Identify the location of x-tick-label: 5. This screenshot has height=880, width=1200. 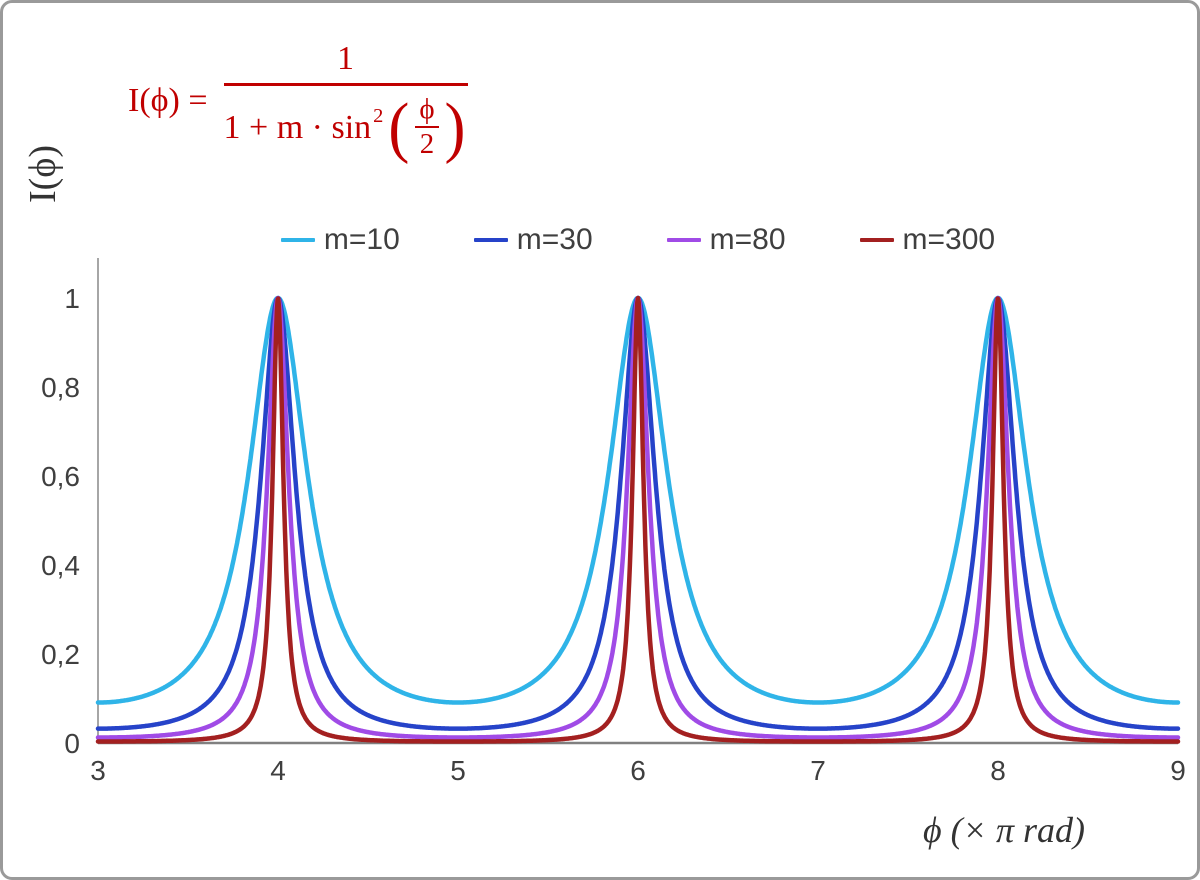
(458, 770).